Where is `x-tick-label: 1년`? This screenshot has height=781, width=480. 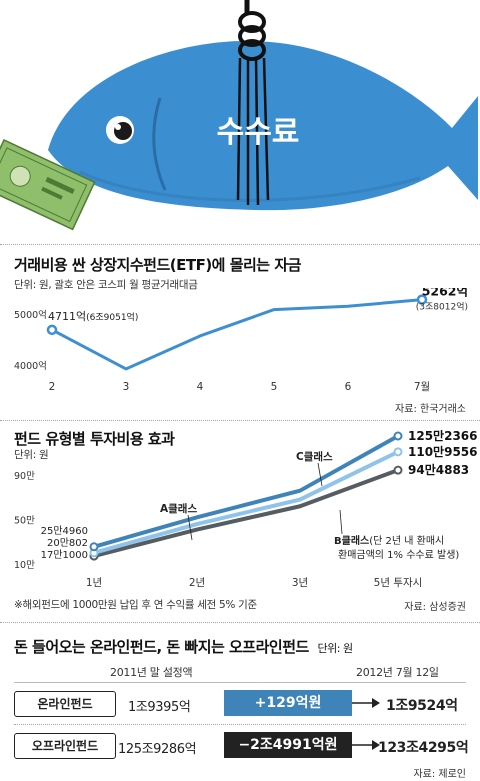 x-tick-label: 1년 is located at coordinates (94, 583).